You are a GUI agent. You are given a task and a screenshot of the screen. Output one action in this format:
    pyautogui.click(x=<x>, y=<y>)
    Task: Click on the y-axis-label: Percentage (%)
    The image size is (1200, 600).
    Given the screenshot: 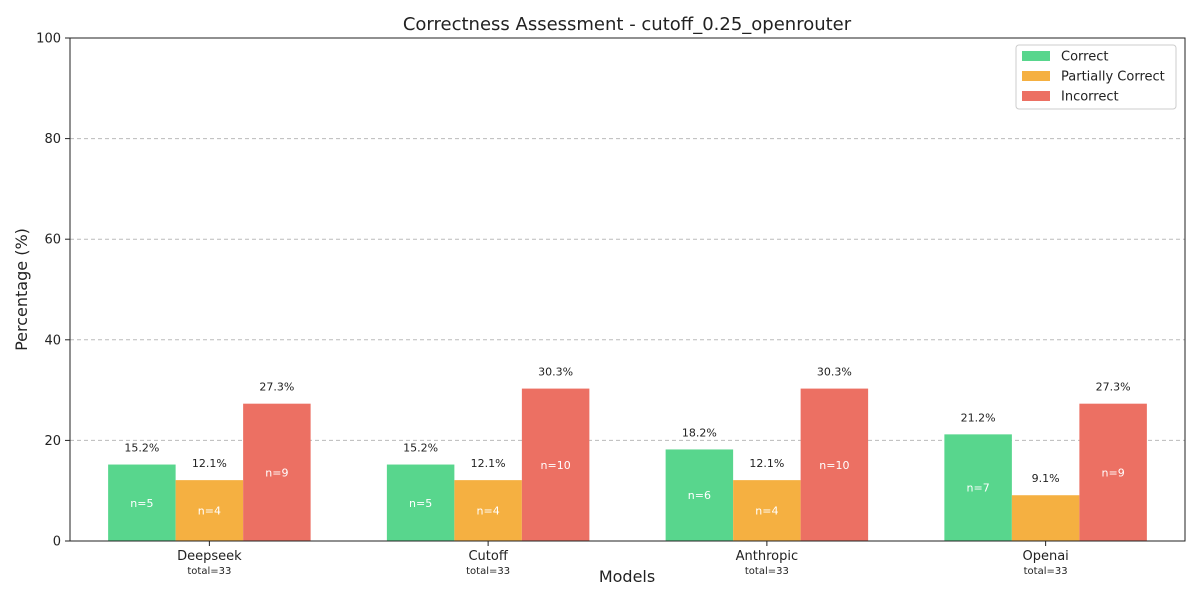 What is the action you would take?
    pyautogui.click(x=21, y=289)
    